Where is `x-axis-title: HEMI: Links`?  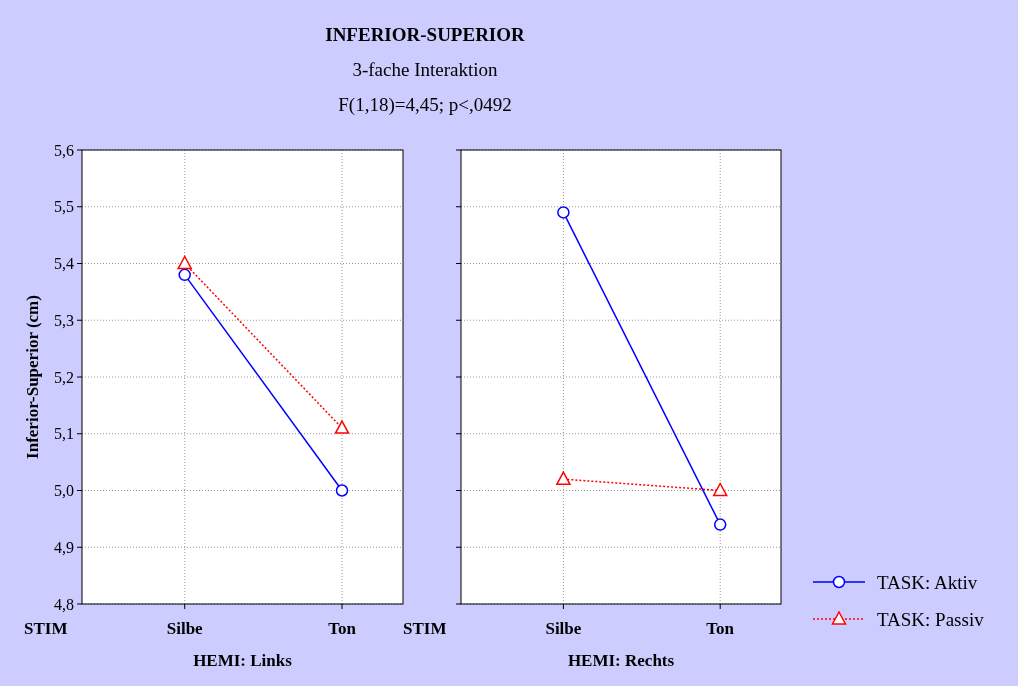
x-axis-title: HEMI: Links is located at coordinates (243, 660).